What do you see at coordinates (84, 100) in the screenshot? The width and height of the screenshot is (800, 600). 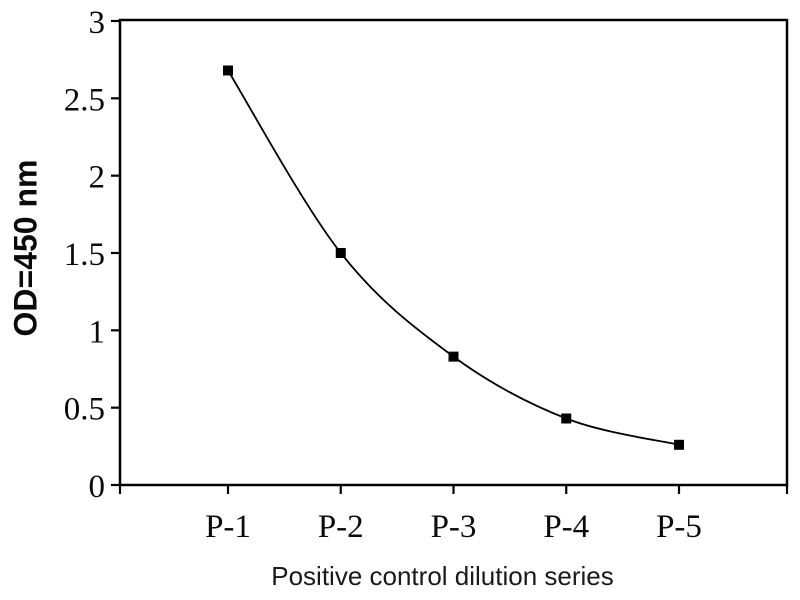 I see `y-tick-label: 2.5` at bounding box center [84, 100].